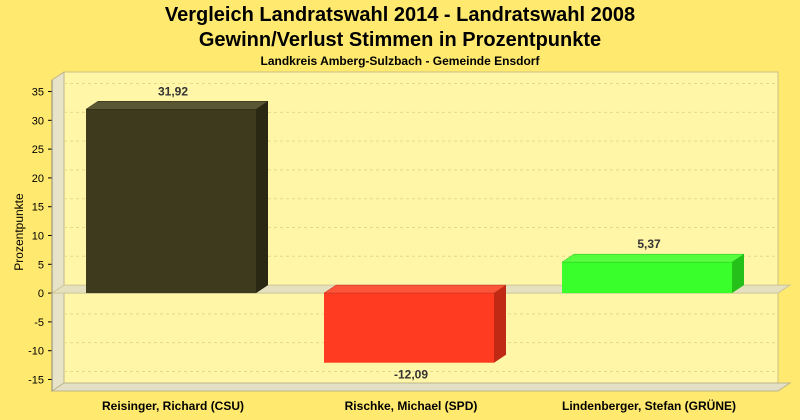 This screenshot has height=420, width=800. What do you see at coordinates (421, 387) in the screenshot?
I see `plot-floor` at bounding box center [421, 387].